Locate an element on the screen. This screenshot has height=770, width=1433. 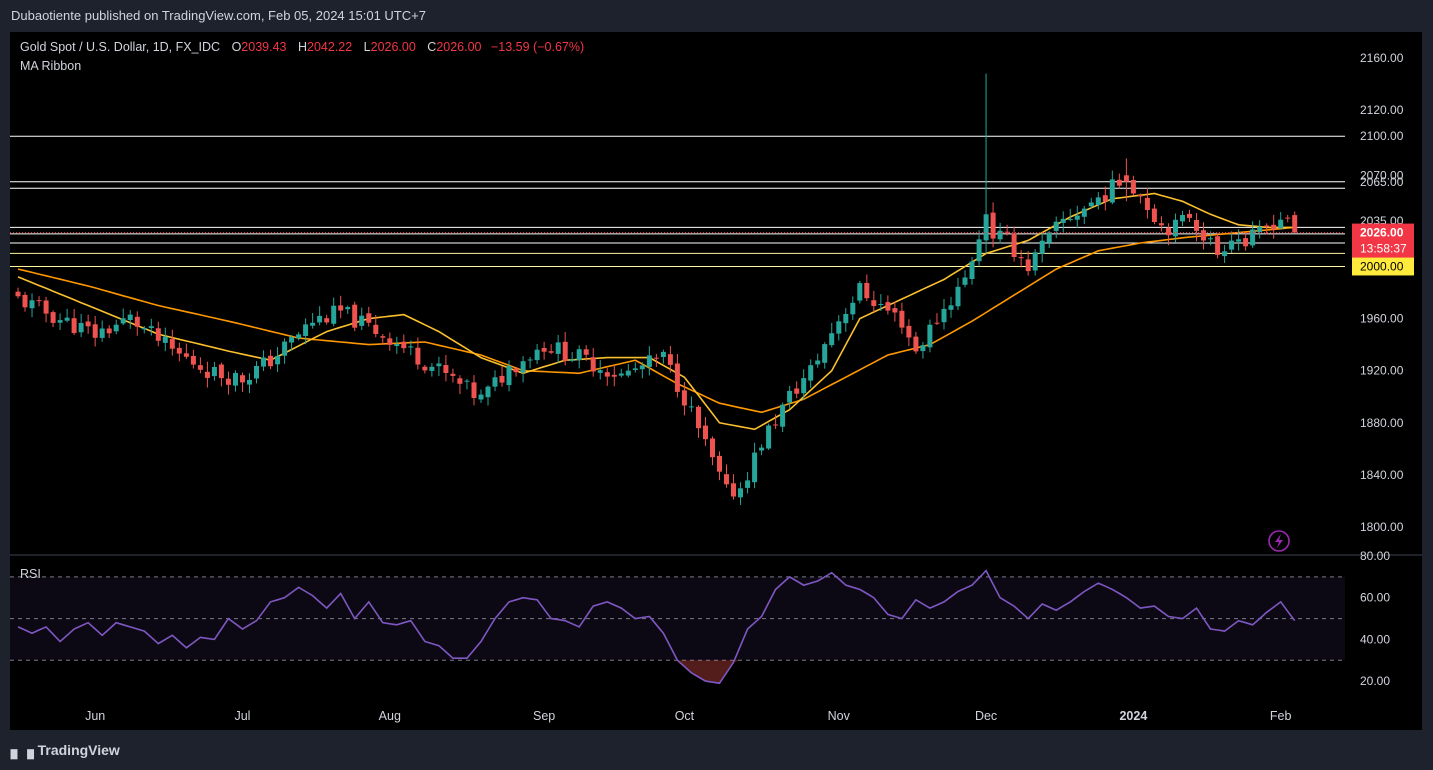
symbol-title: Gold Spot / U.S. Dollar, 1D, FX_IDC is located at coordinates (120, 47).